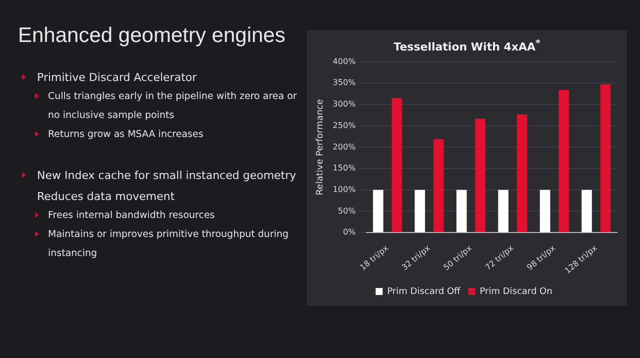 The height and width of the screenshot is (358, 640). What do you see at coordinates (344, 104) in the screenshot?
I see `y-tick-label: 300%` at bounding box center [344, 104].